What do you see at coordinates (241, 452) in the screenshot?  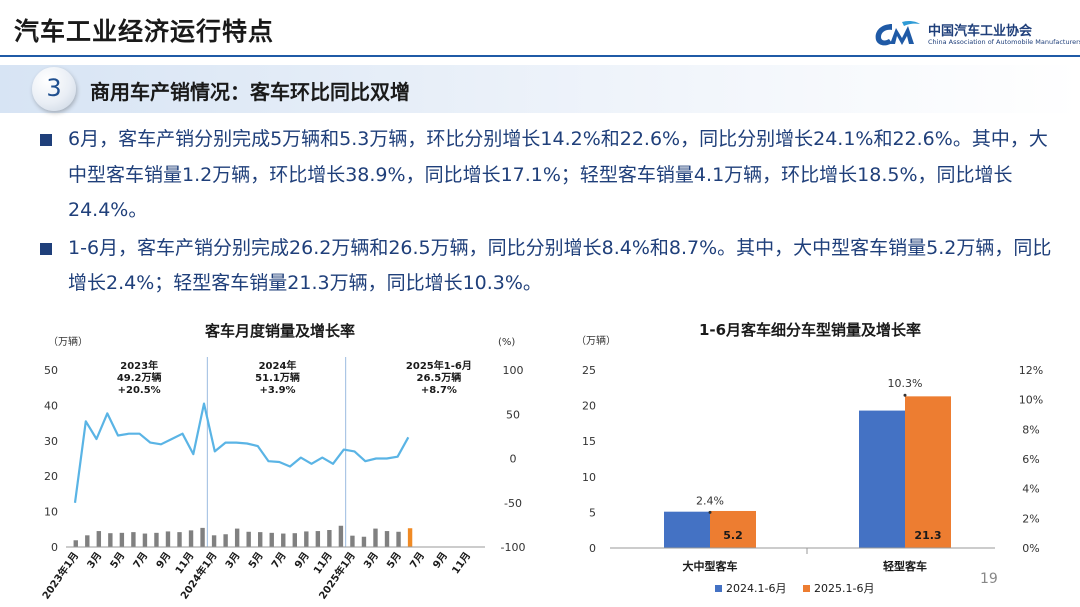 I see `chart1-growth-line` at bounding box center [241, 452].